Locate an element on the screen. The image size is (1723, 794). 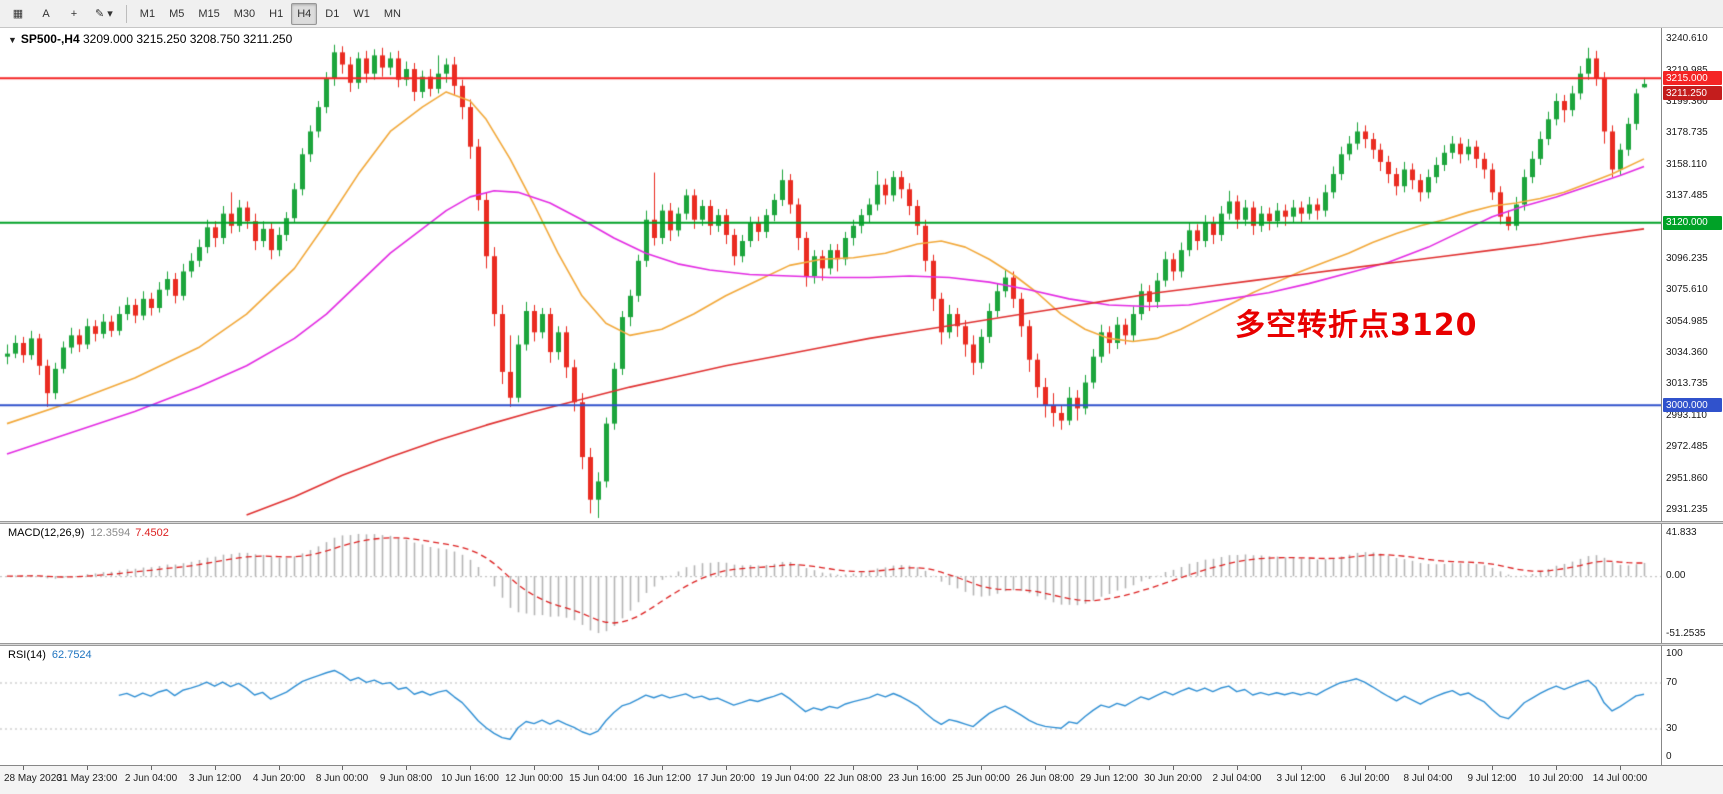
price-axis-label: 2972.485 is located at coordinates (1687, 447).